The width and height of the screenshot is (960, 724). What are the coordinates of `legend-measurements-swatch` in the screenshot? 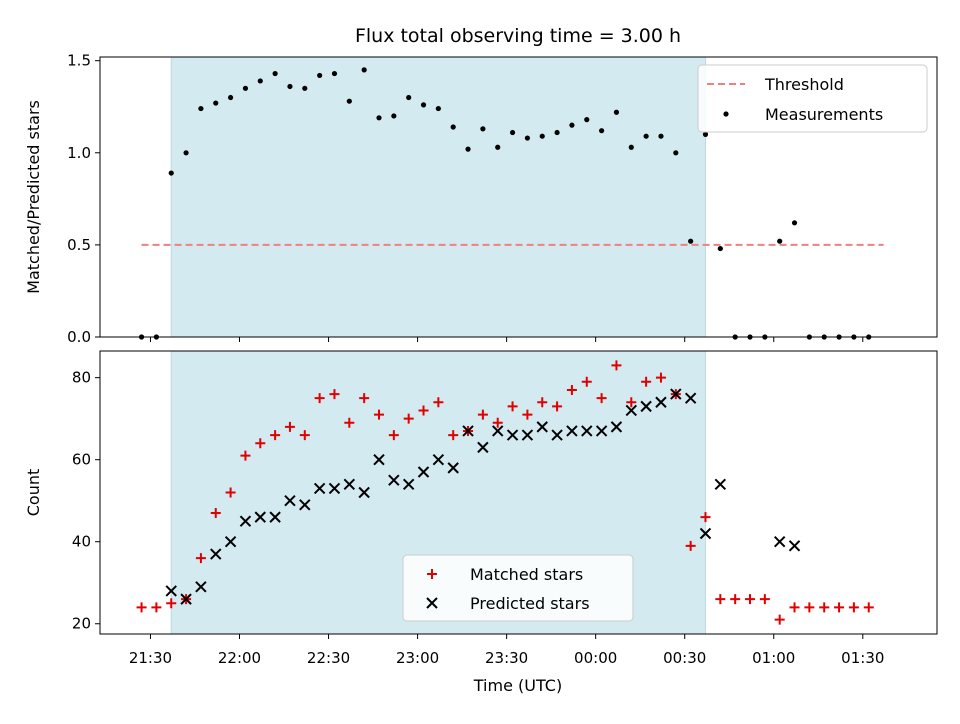 It's located at (726, 114).